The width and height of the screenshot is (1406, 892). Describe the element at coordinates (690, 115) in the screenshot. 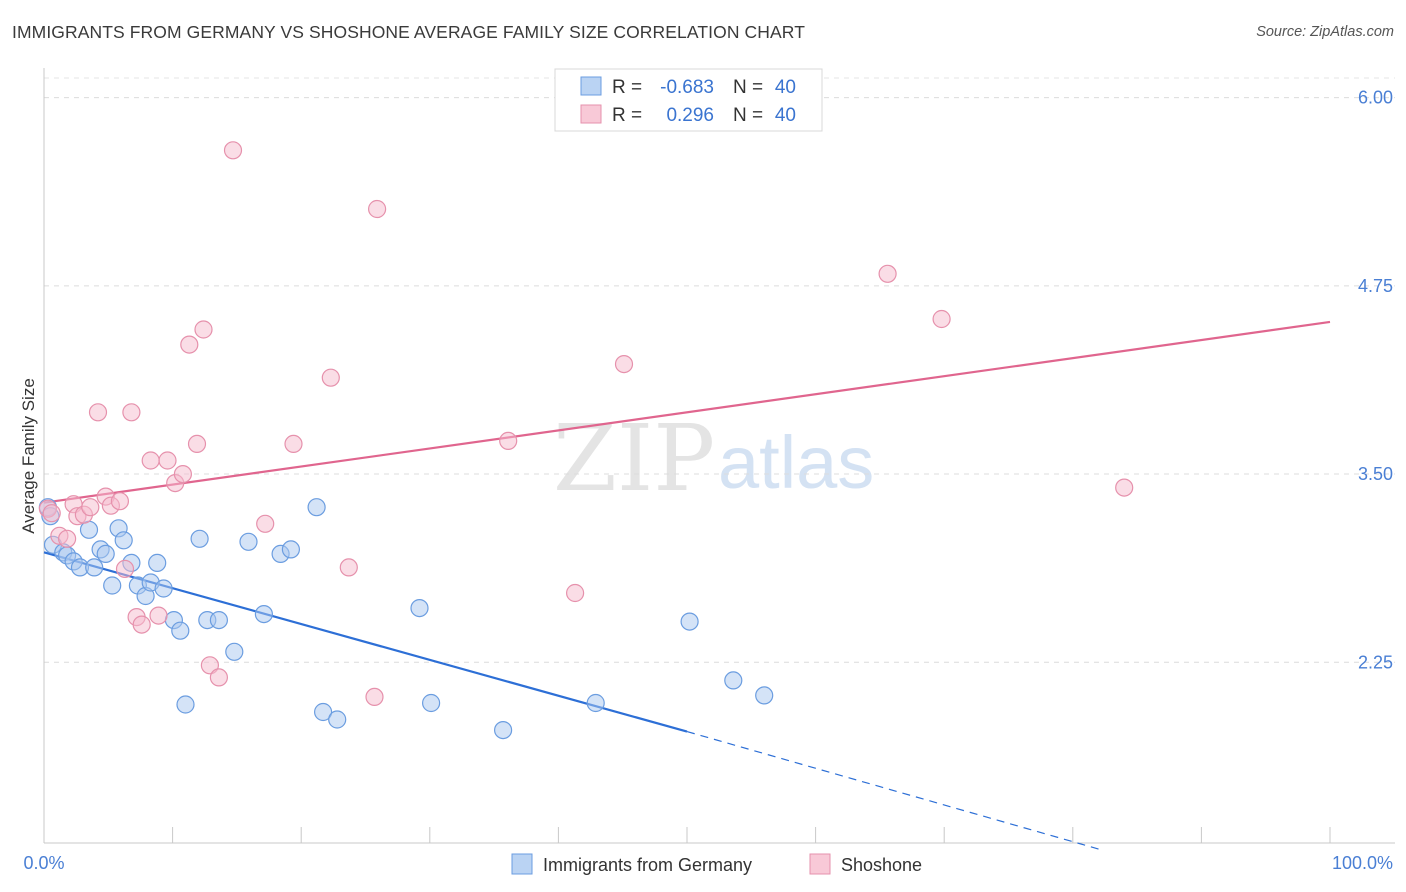

I see `stats-r-value: 0.296` at that location.